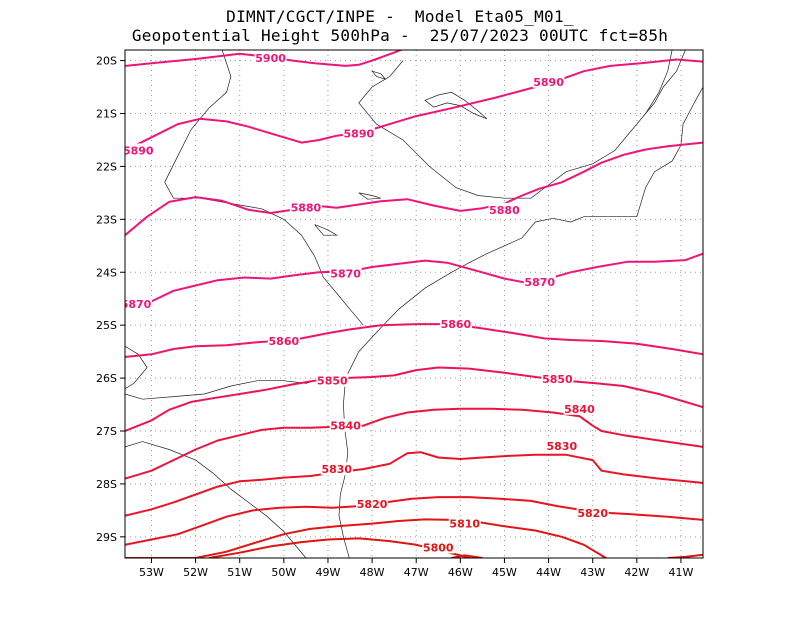 This screenshot has width=800, height=618. I want to click on x-tick-label: 45W, so click(504, 572).